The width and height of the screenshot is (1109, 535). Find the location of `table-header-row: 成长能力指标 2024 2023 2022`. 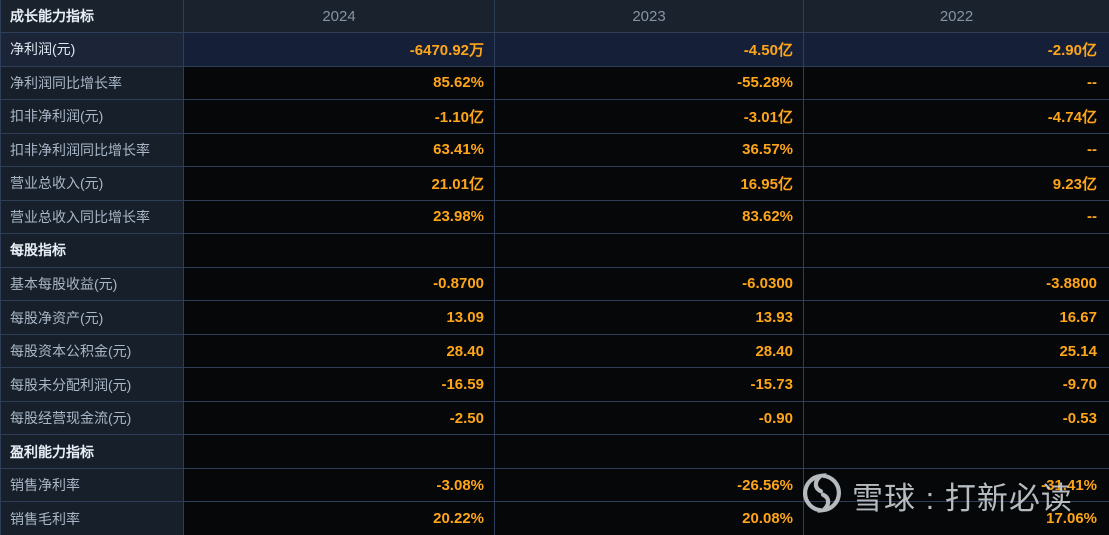

table-header-row: 成长能力指标 2024 2023 2022 is located at coordinates (555, 16).